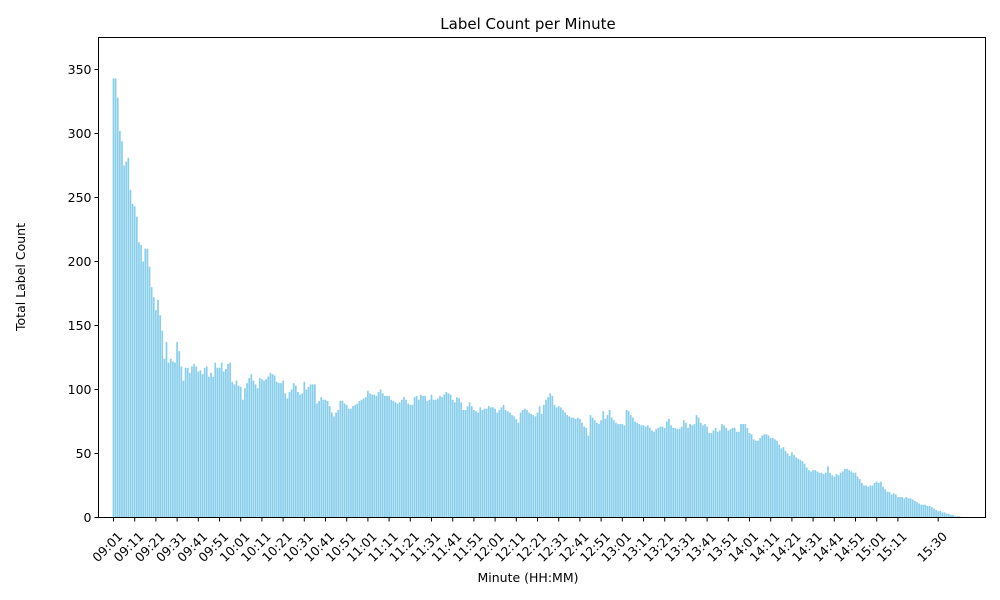  I want to click on y-tick-label: 300, so click(80, 133).